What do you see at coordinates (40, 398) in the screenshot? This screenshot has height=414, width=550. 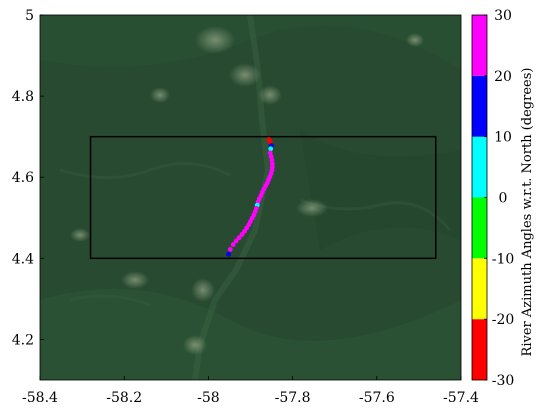 I see `x-tick-label: -58.4` at bounding box center [40, 398].